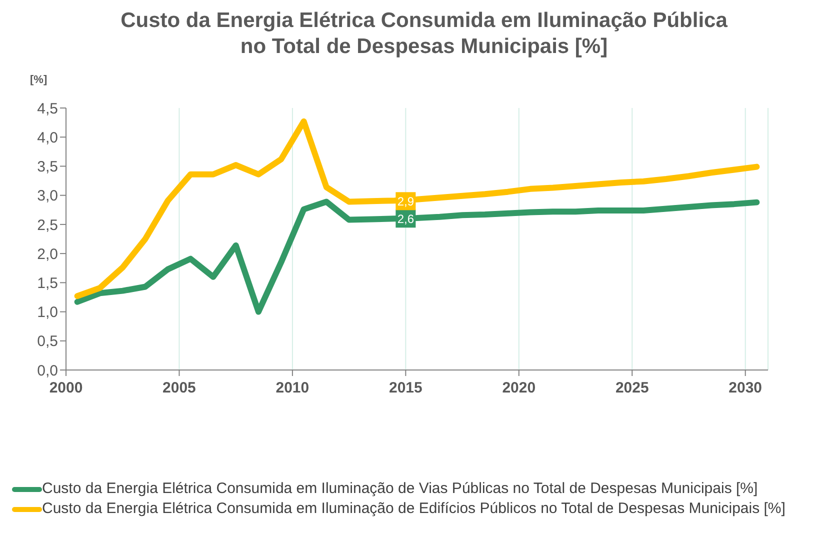 This screenshot has width=832, height=560. Describe the element at coordinates (47, 167) in the screenshot. I see `y-tick-label: 3,5` at that location.